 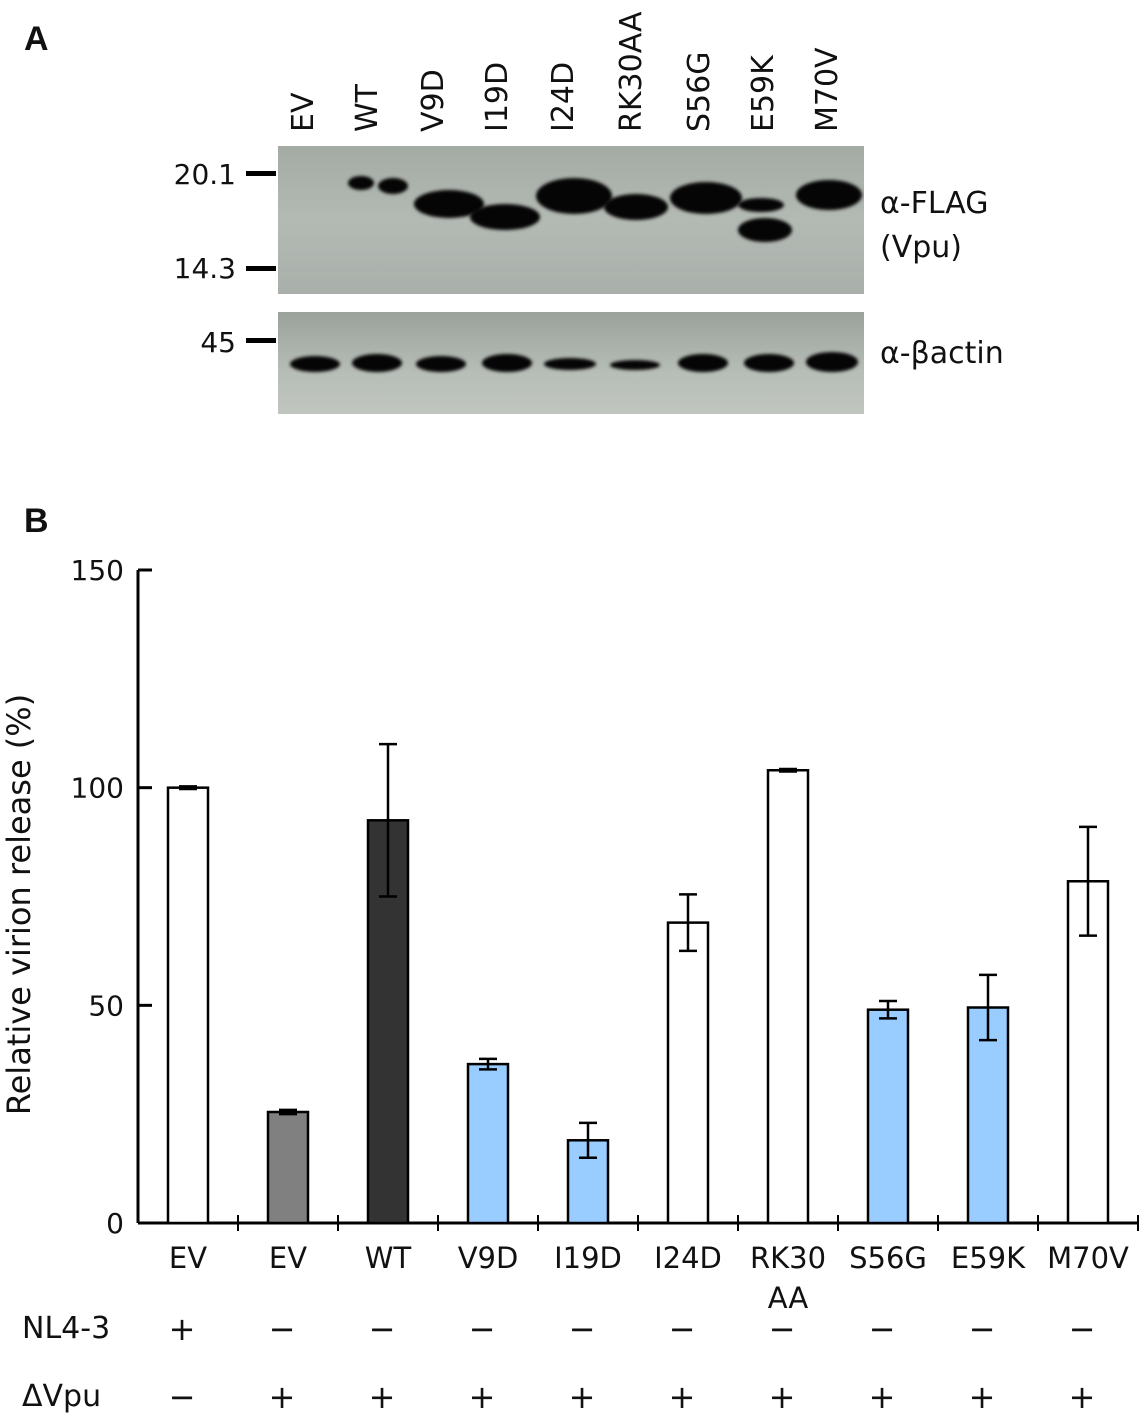 I want to click on y-tick-label: 50, so click(x=106, y=1005).